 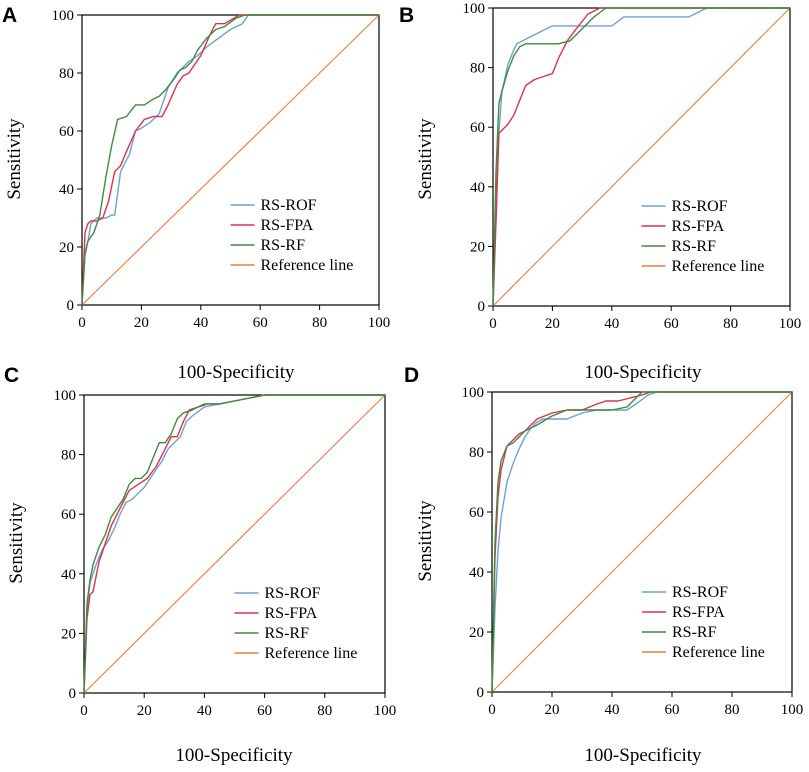 I want to click on panel-d-x-tick-label: 0, so click(x=492, y=710).